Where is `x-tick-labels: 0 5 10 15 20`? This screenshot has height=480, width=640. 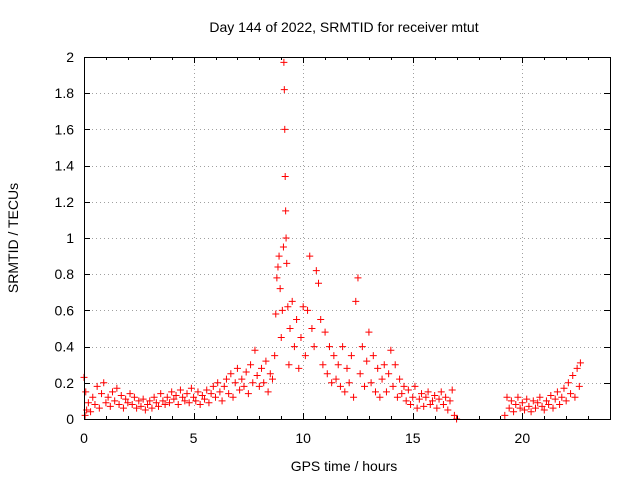 x-tick-labels: 0 5 10 15 20 is located at coordinates (305, 438).